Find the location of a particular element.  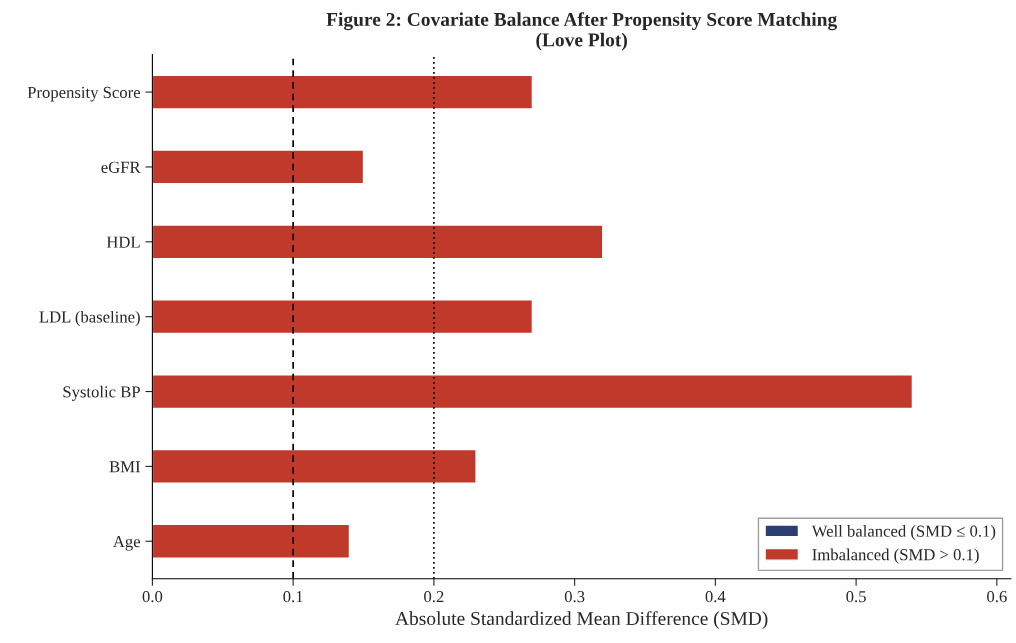

x-tick-label: 0.6 is located at coordinates (997, 596).